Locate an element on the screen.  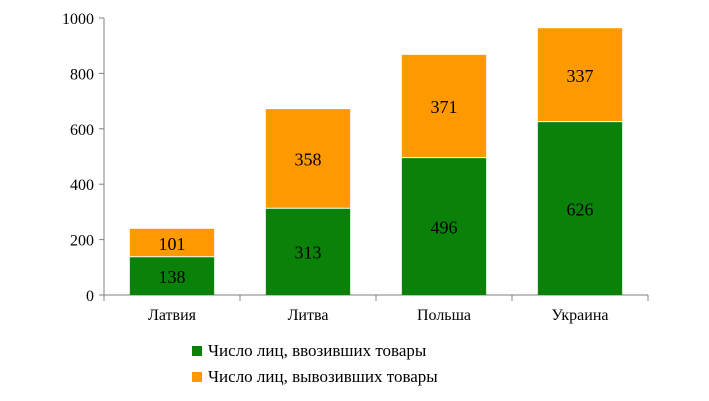
x-category-label: Польша is located at coordinates (444, 315).